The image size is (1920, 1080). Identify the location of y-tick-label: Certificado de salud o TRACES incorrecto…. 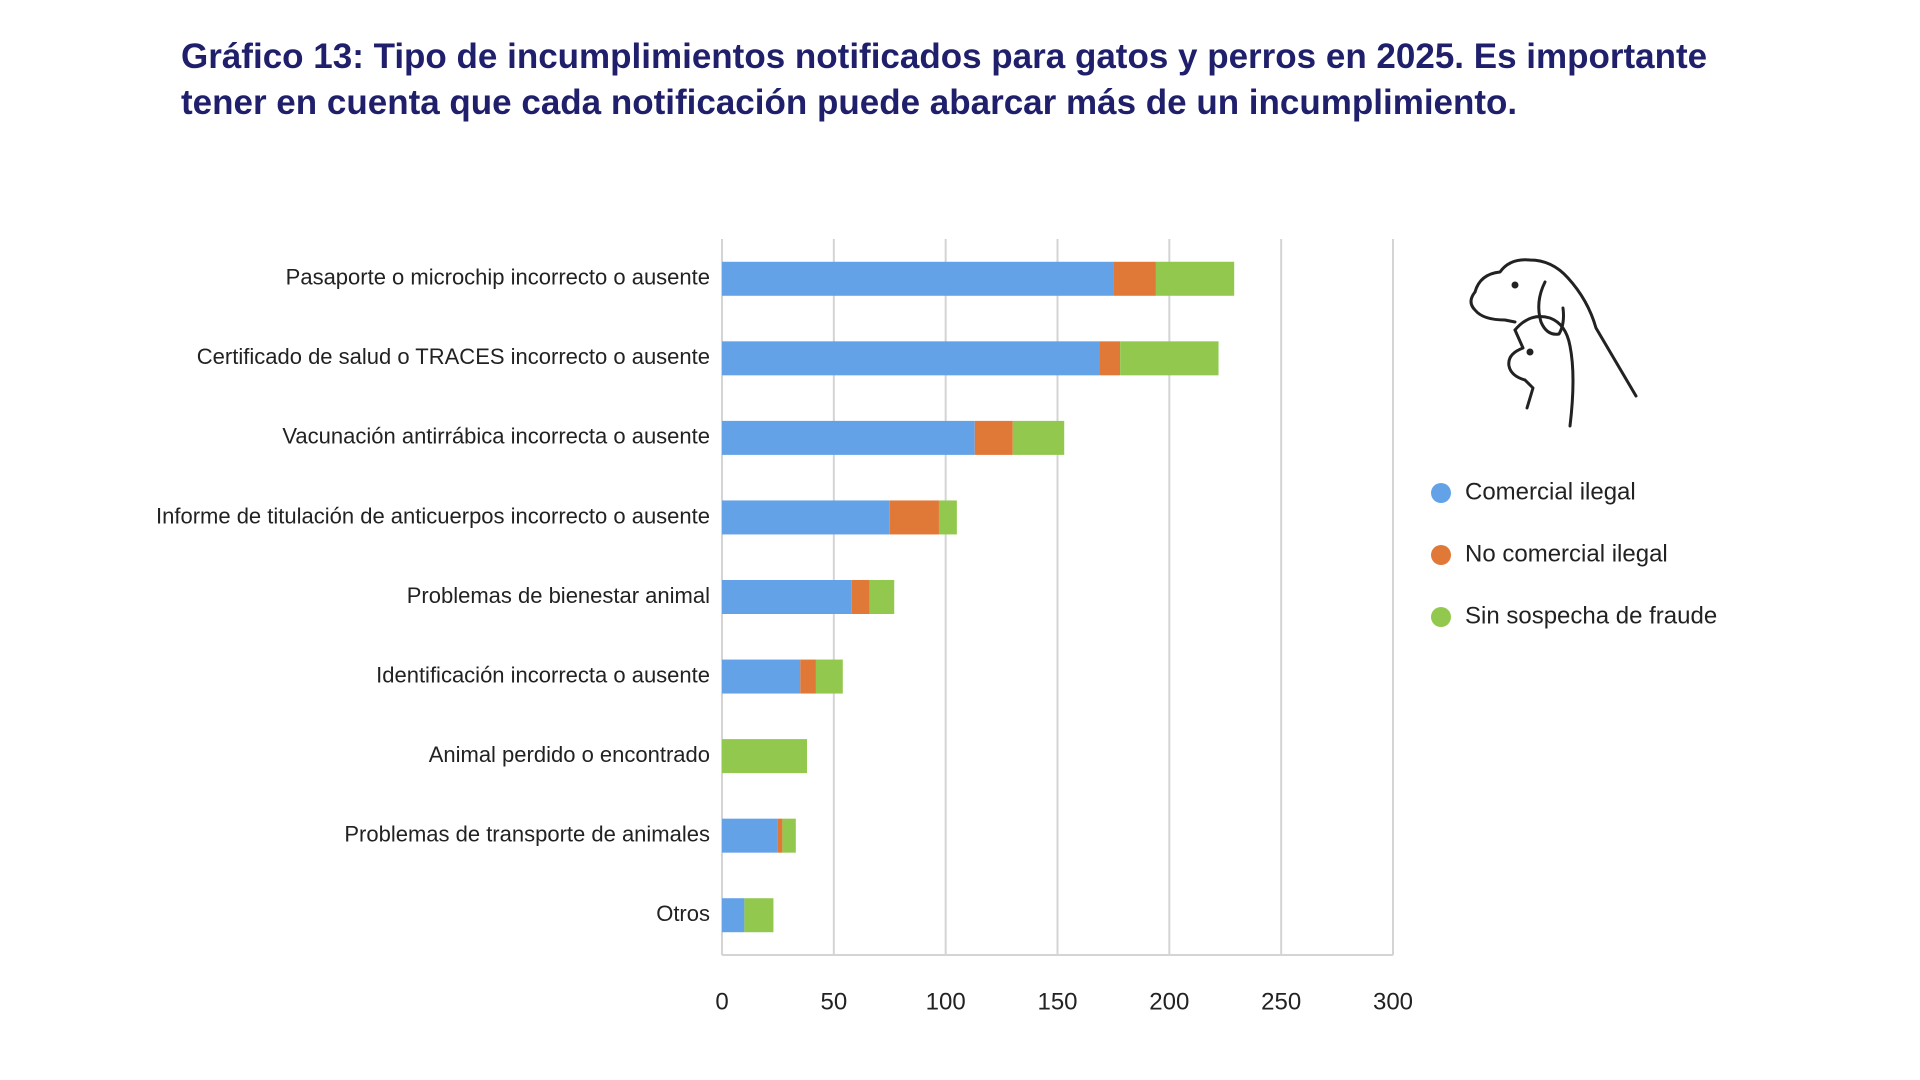
(453, 356).